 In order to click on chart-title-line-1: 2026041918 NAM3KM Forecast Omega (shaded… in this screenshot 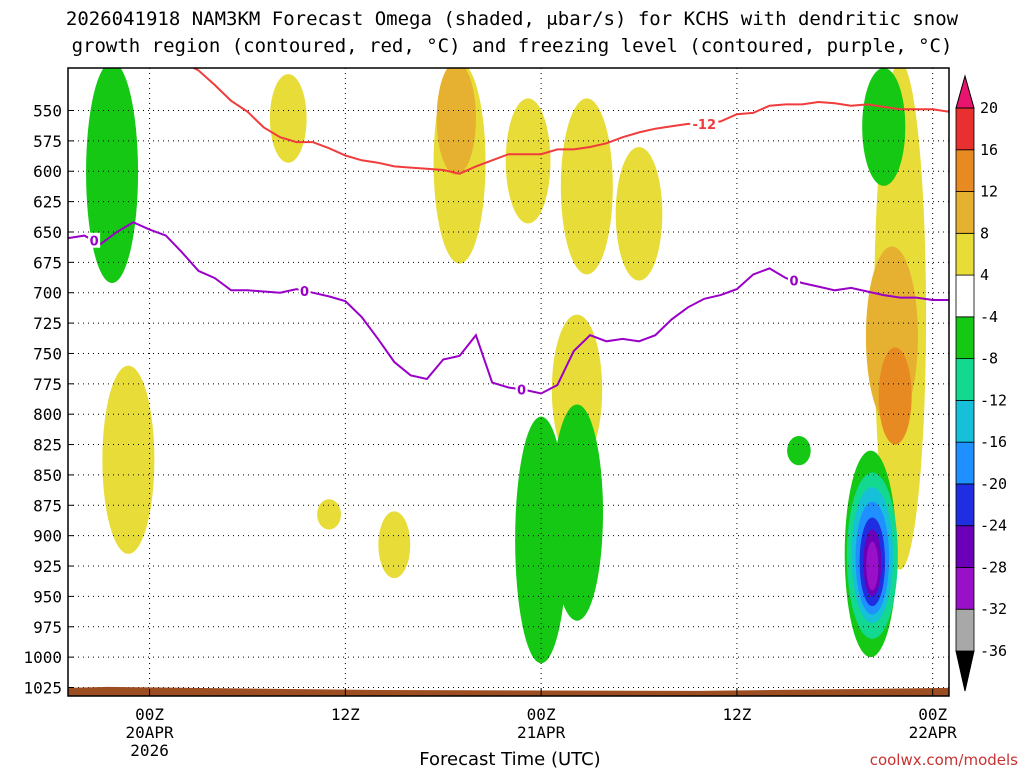, I will do `click(512, 19)`.